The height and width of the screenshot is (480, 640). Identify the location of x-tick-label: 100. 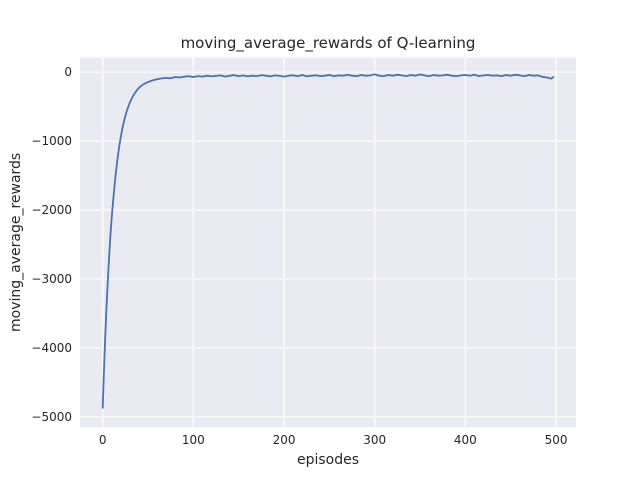
(193, 440).